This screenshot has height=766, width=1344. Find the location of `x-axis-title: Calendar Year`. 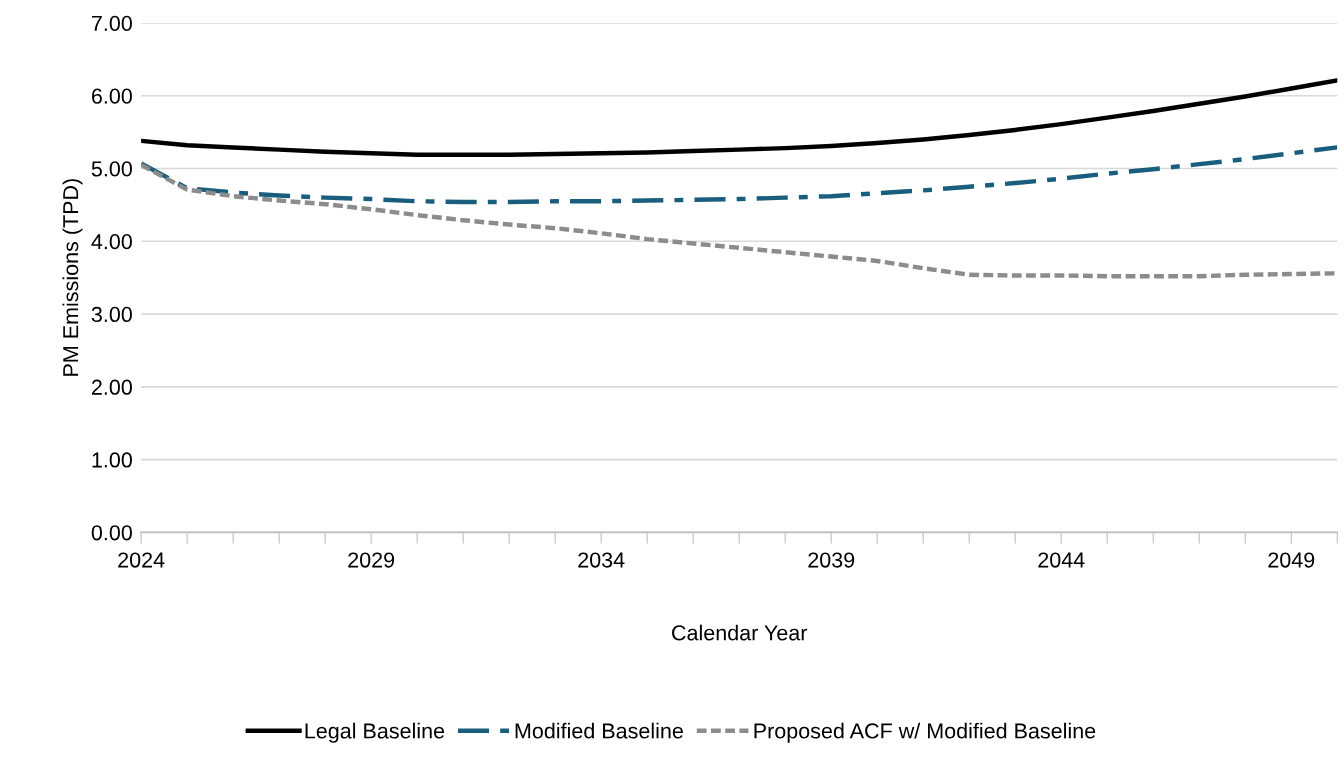

x-axis-title: Calendar Year is located at coordinates (740, 632).